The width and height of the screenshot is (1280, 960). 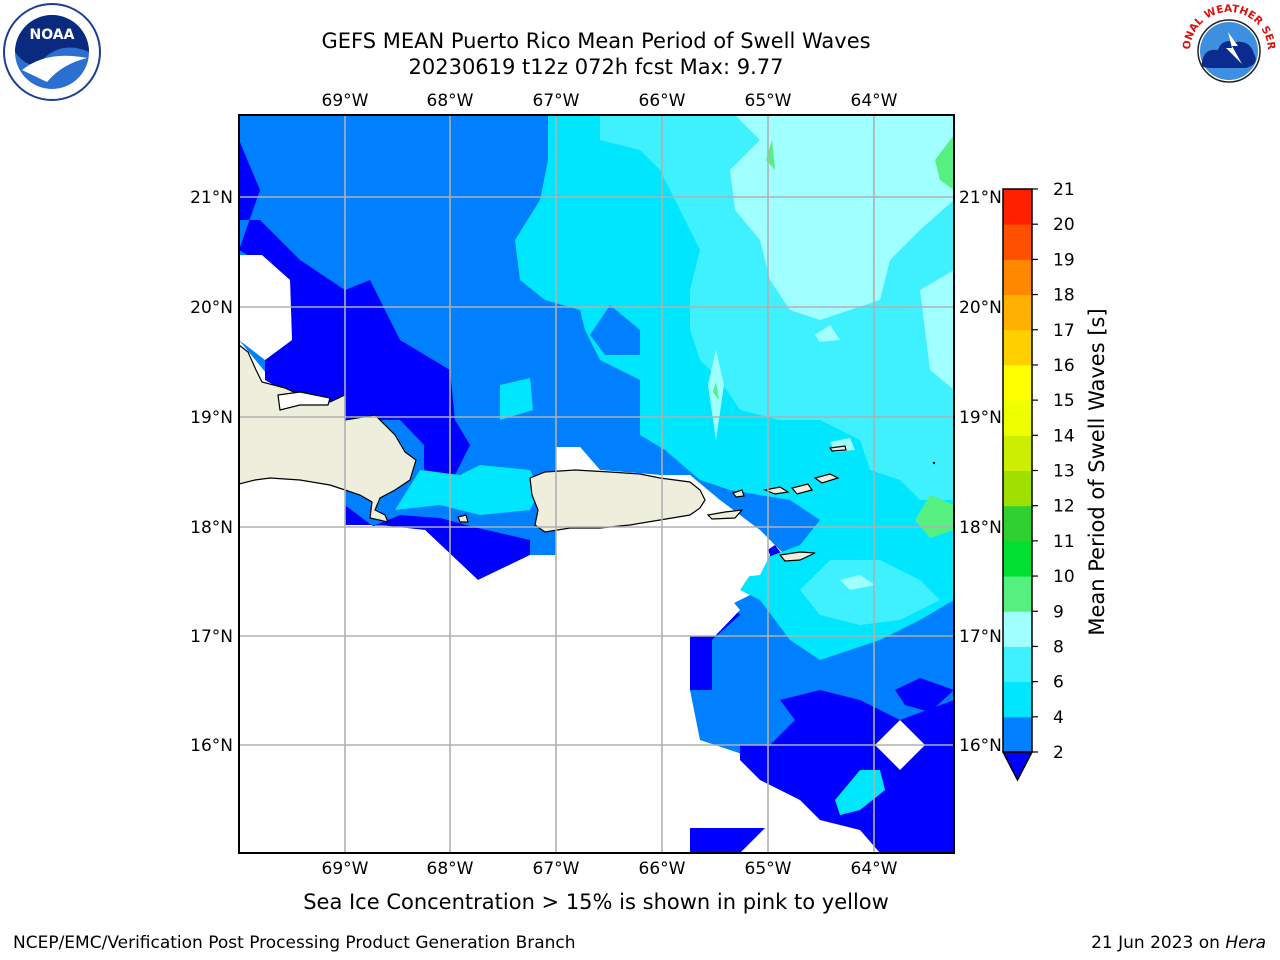 What do you see at coordinates (1064, 260) in the screenshot?
I see `colorbar-tick-label: 19` at bounding box center [1064, 260].